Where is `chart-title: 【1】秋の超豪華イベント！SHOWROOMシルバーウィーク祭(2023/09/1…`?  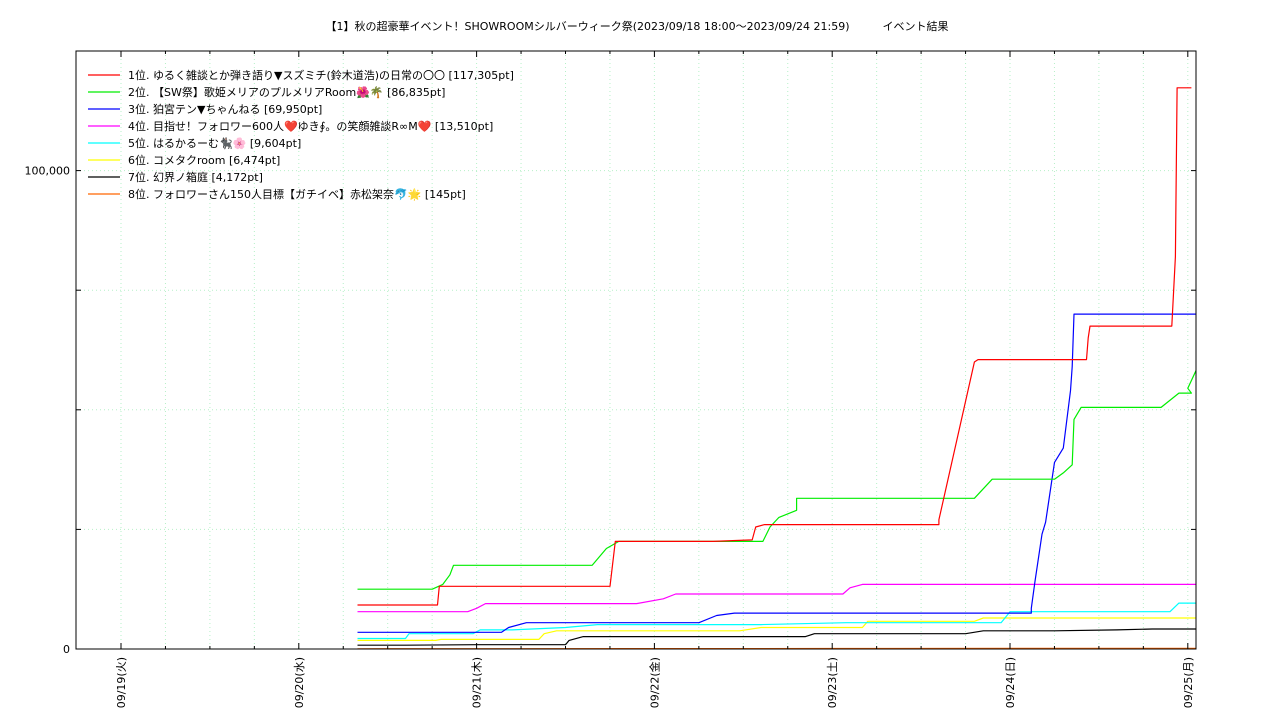 chart-title: 【1】秋の超豪華イベント！SHOWROOMシルバーウィーク祭(2023/09/1… is located at coordinates (636, 26).